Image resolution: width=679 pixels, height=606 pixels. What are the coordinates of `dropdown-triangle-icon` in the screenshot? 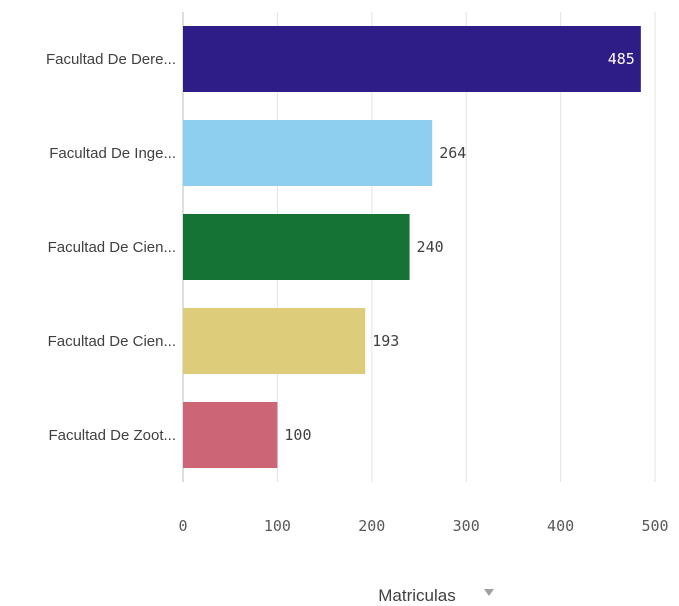 It's located at (489, 592).